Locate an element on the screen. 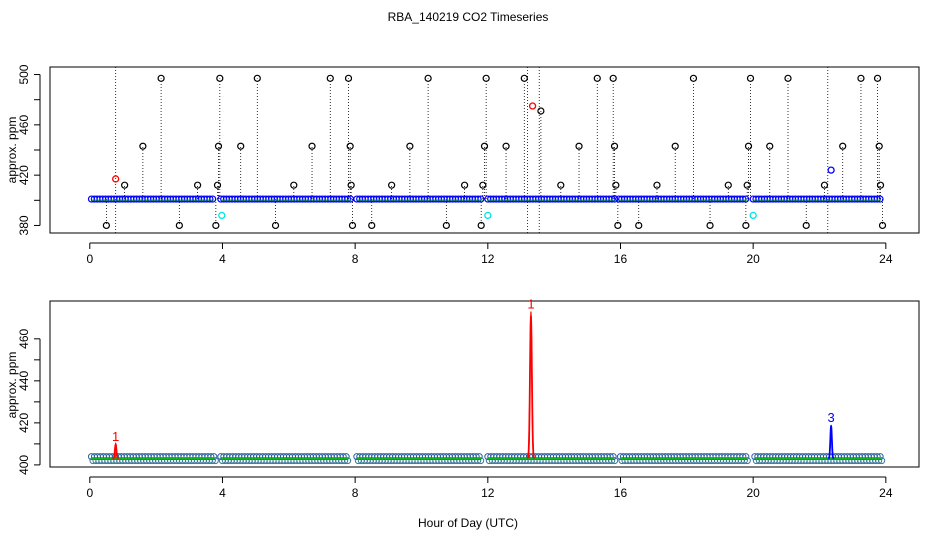 This screenshot has height=540, width=936. top-y-tick-label: 380 is located at coordinates (24, 225).